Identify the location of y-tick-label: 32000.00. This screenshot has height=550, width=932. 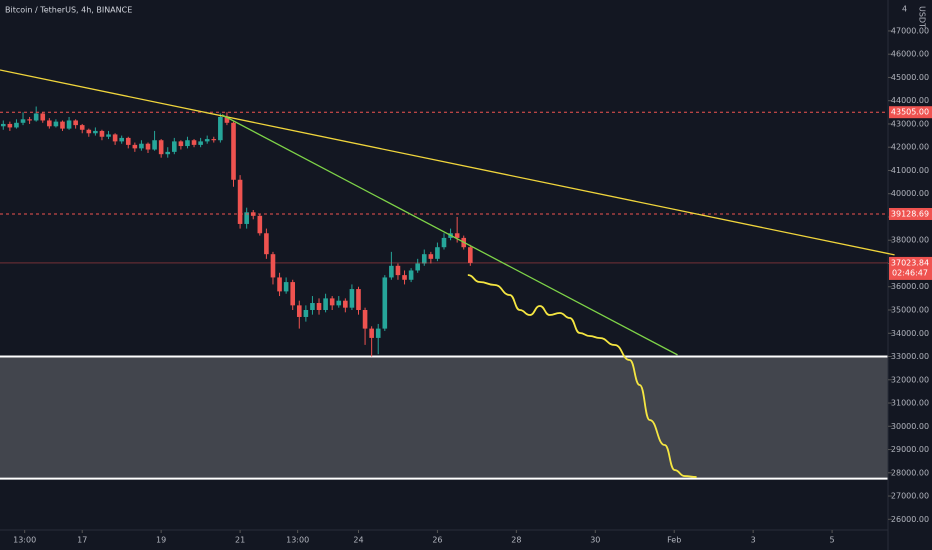
(910, 379).